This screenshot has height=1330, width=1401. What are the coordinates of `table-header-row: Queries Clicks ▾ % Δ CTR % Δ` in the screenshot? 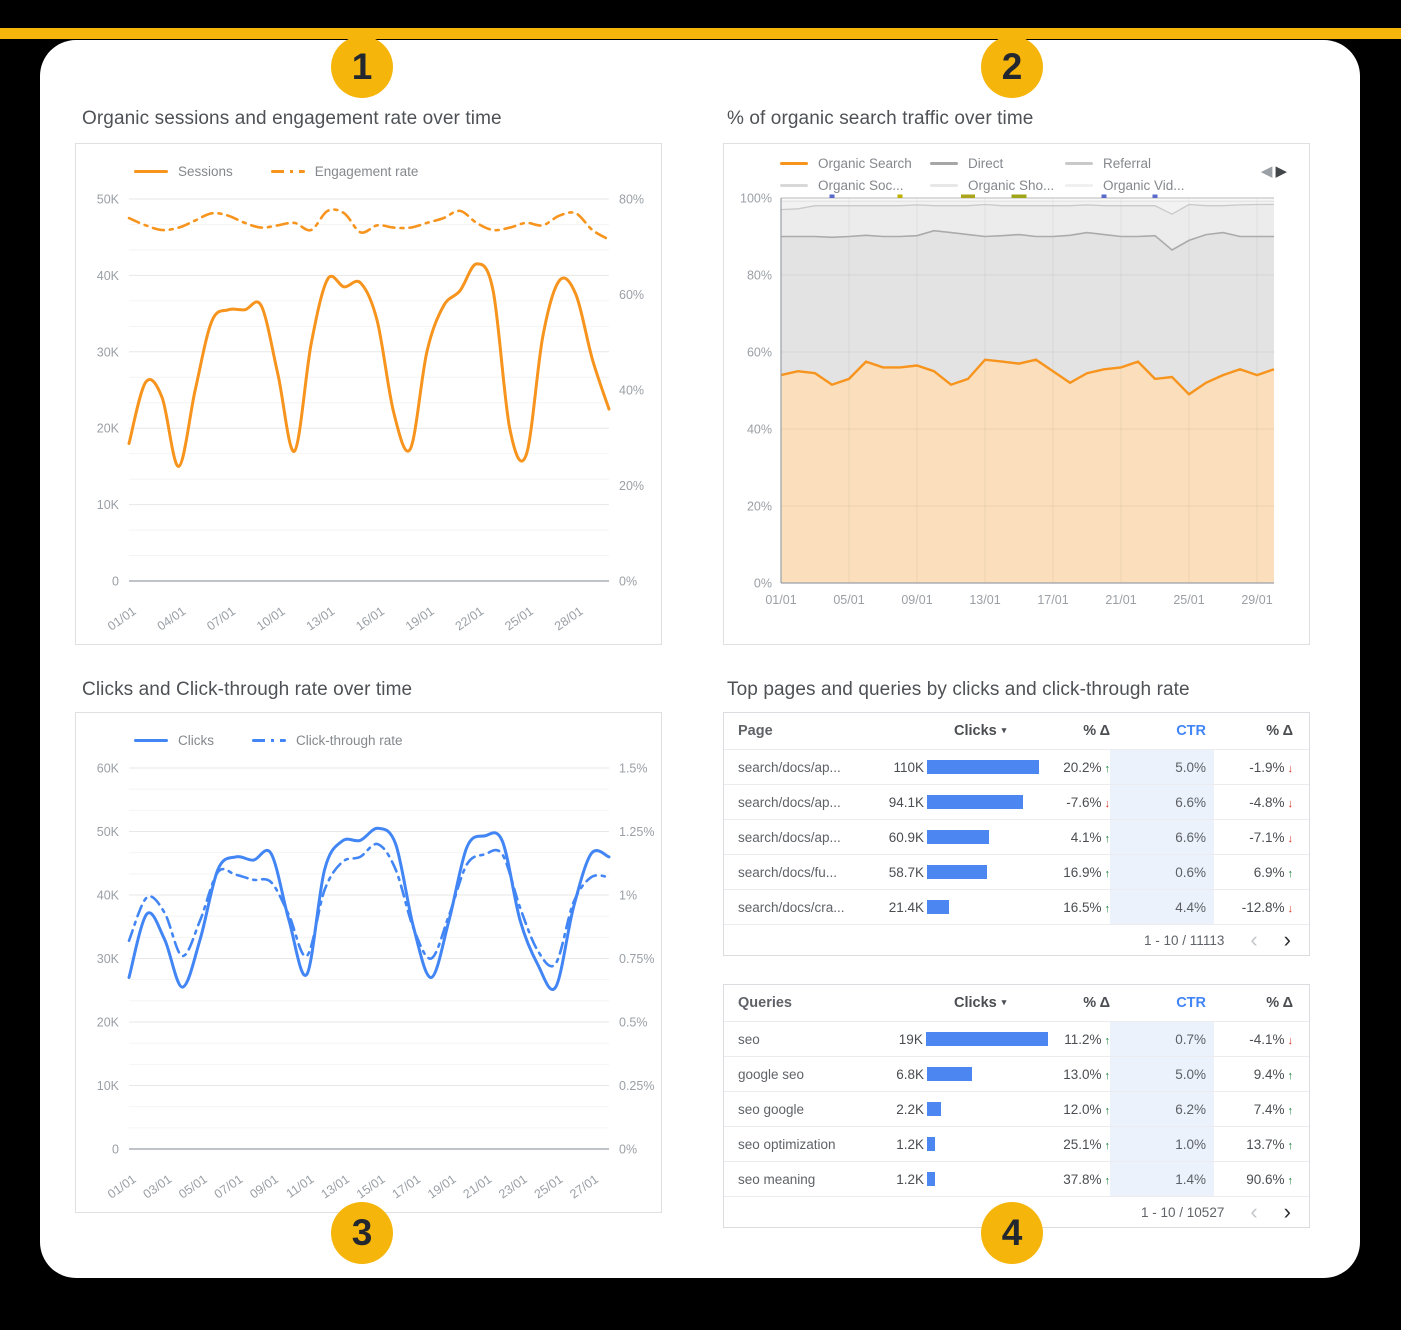 It's located at (1016, 1003).